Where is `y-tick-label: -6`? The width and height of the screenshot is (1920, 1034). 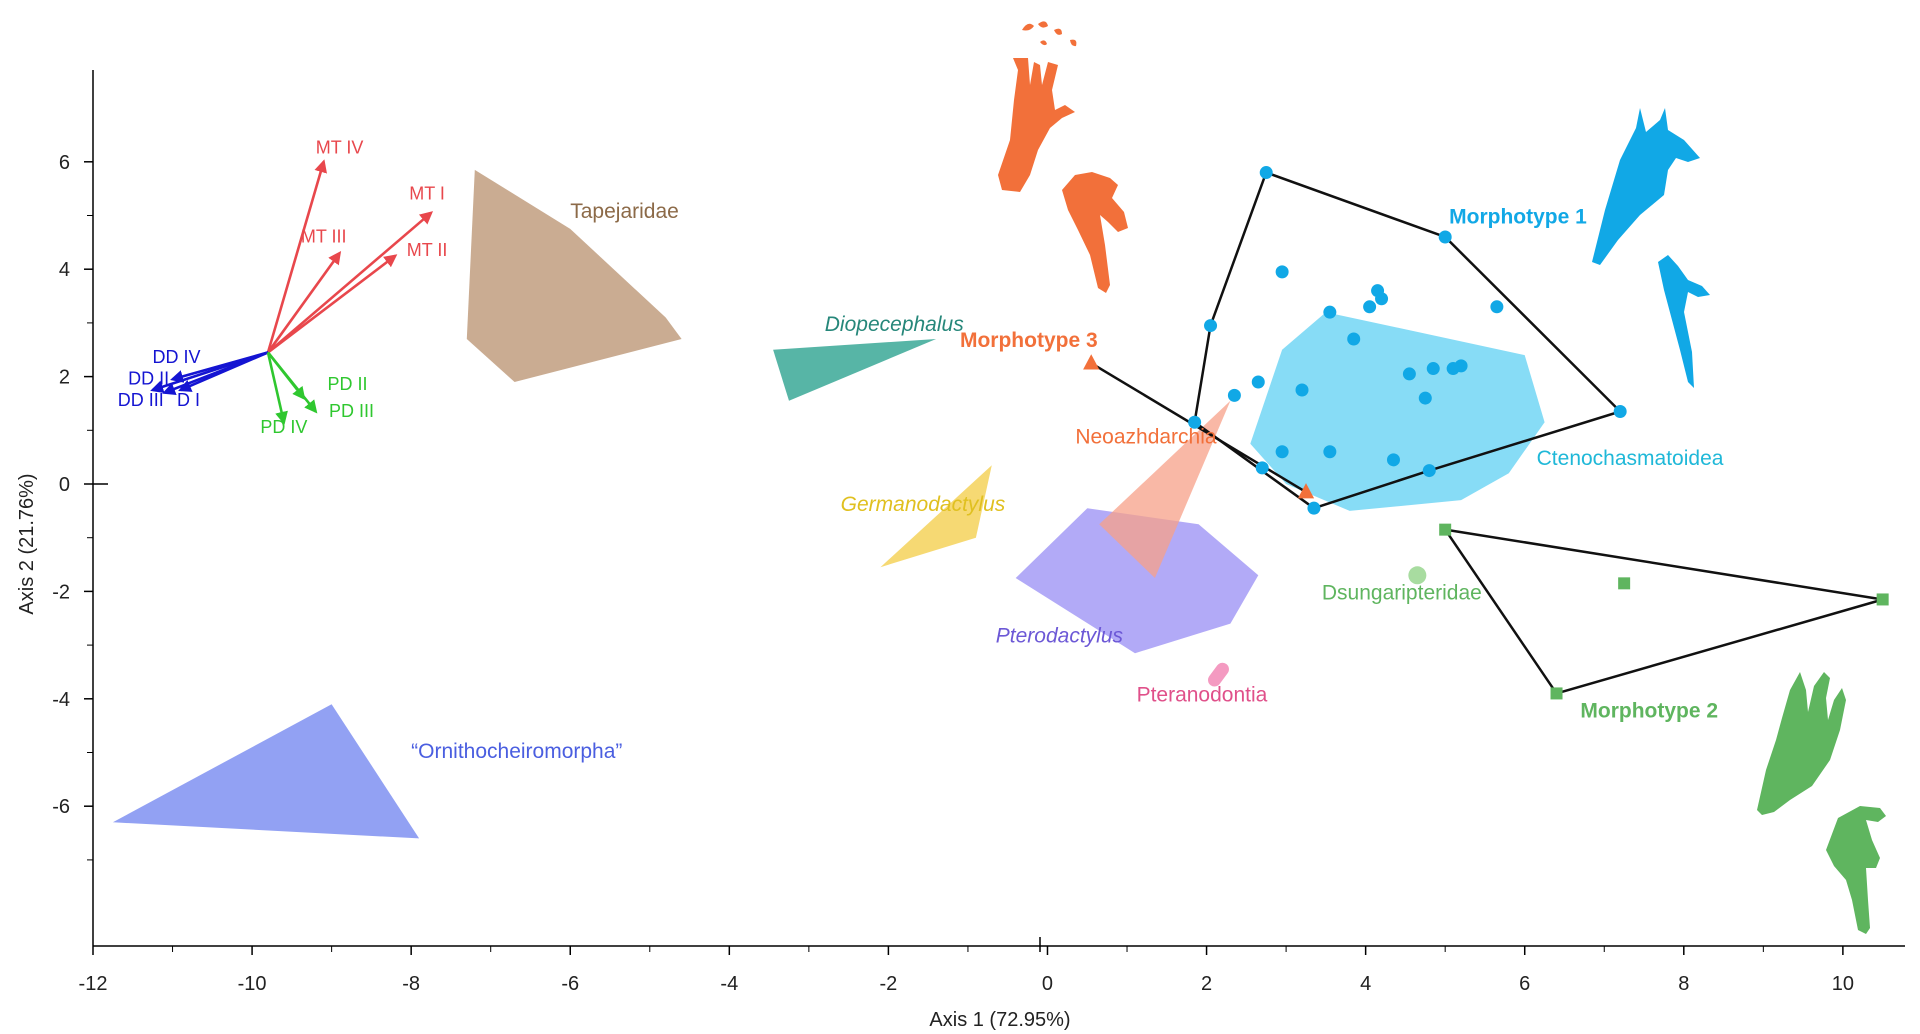
y-tick-label: -6 is located at coordinates (61, 807).